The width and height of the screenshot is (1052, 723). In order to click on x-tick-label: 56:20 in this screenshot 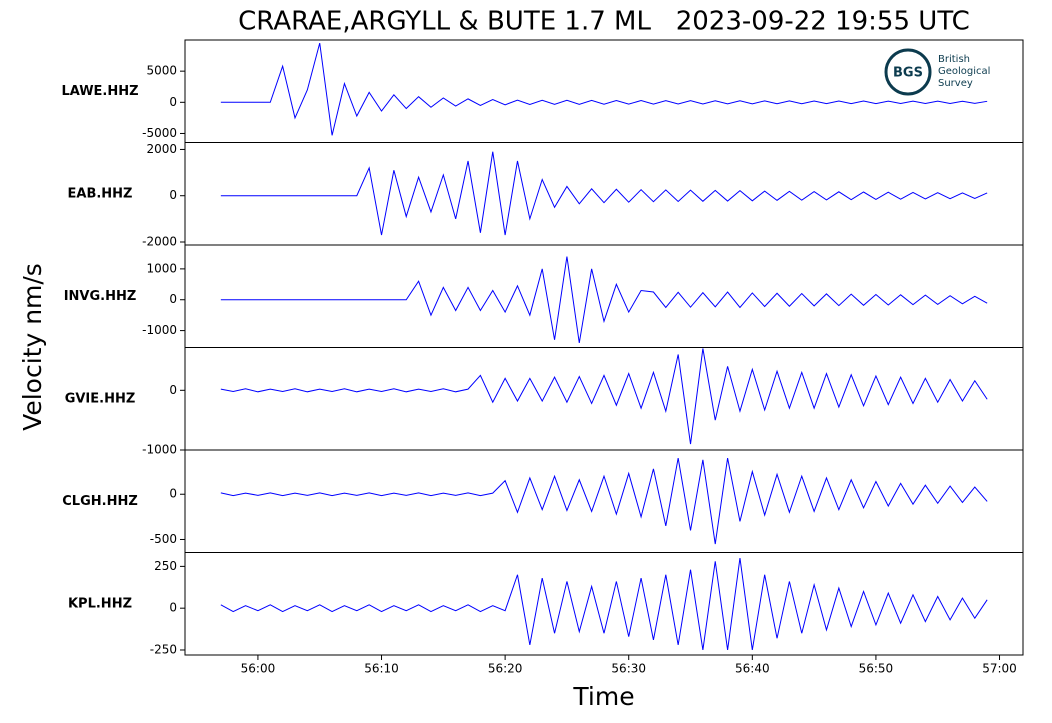, I will do `click(505, 669)`.